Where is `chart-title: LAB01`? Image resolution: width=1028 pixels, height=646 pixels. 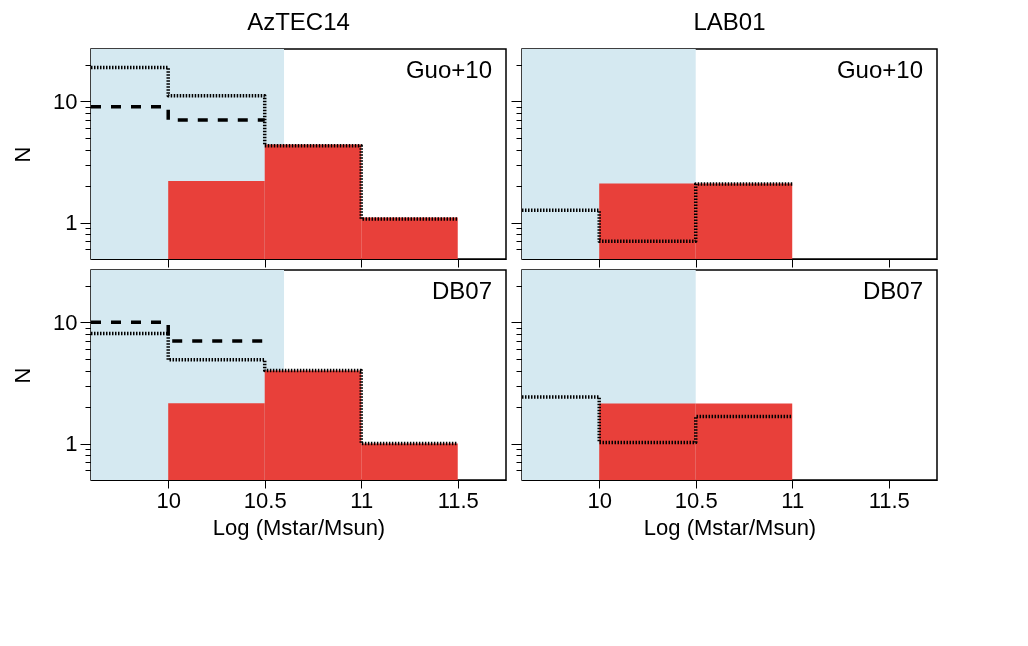
chart-title: LAB01 is located at coordinates (729, 21).